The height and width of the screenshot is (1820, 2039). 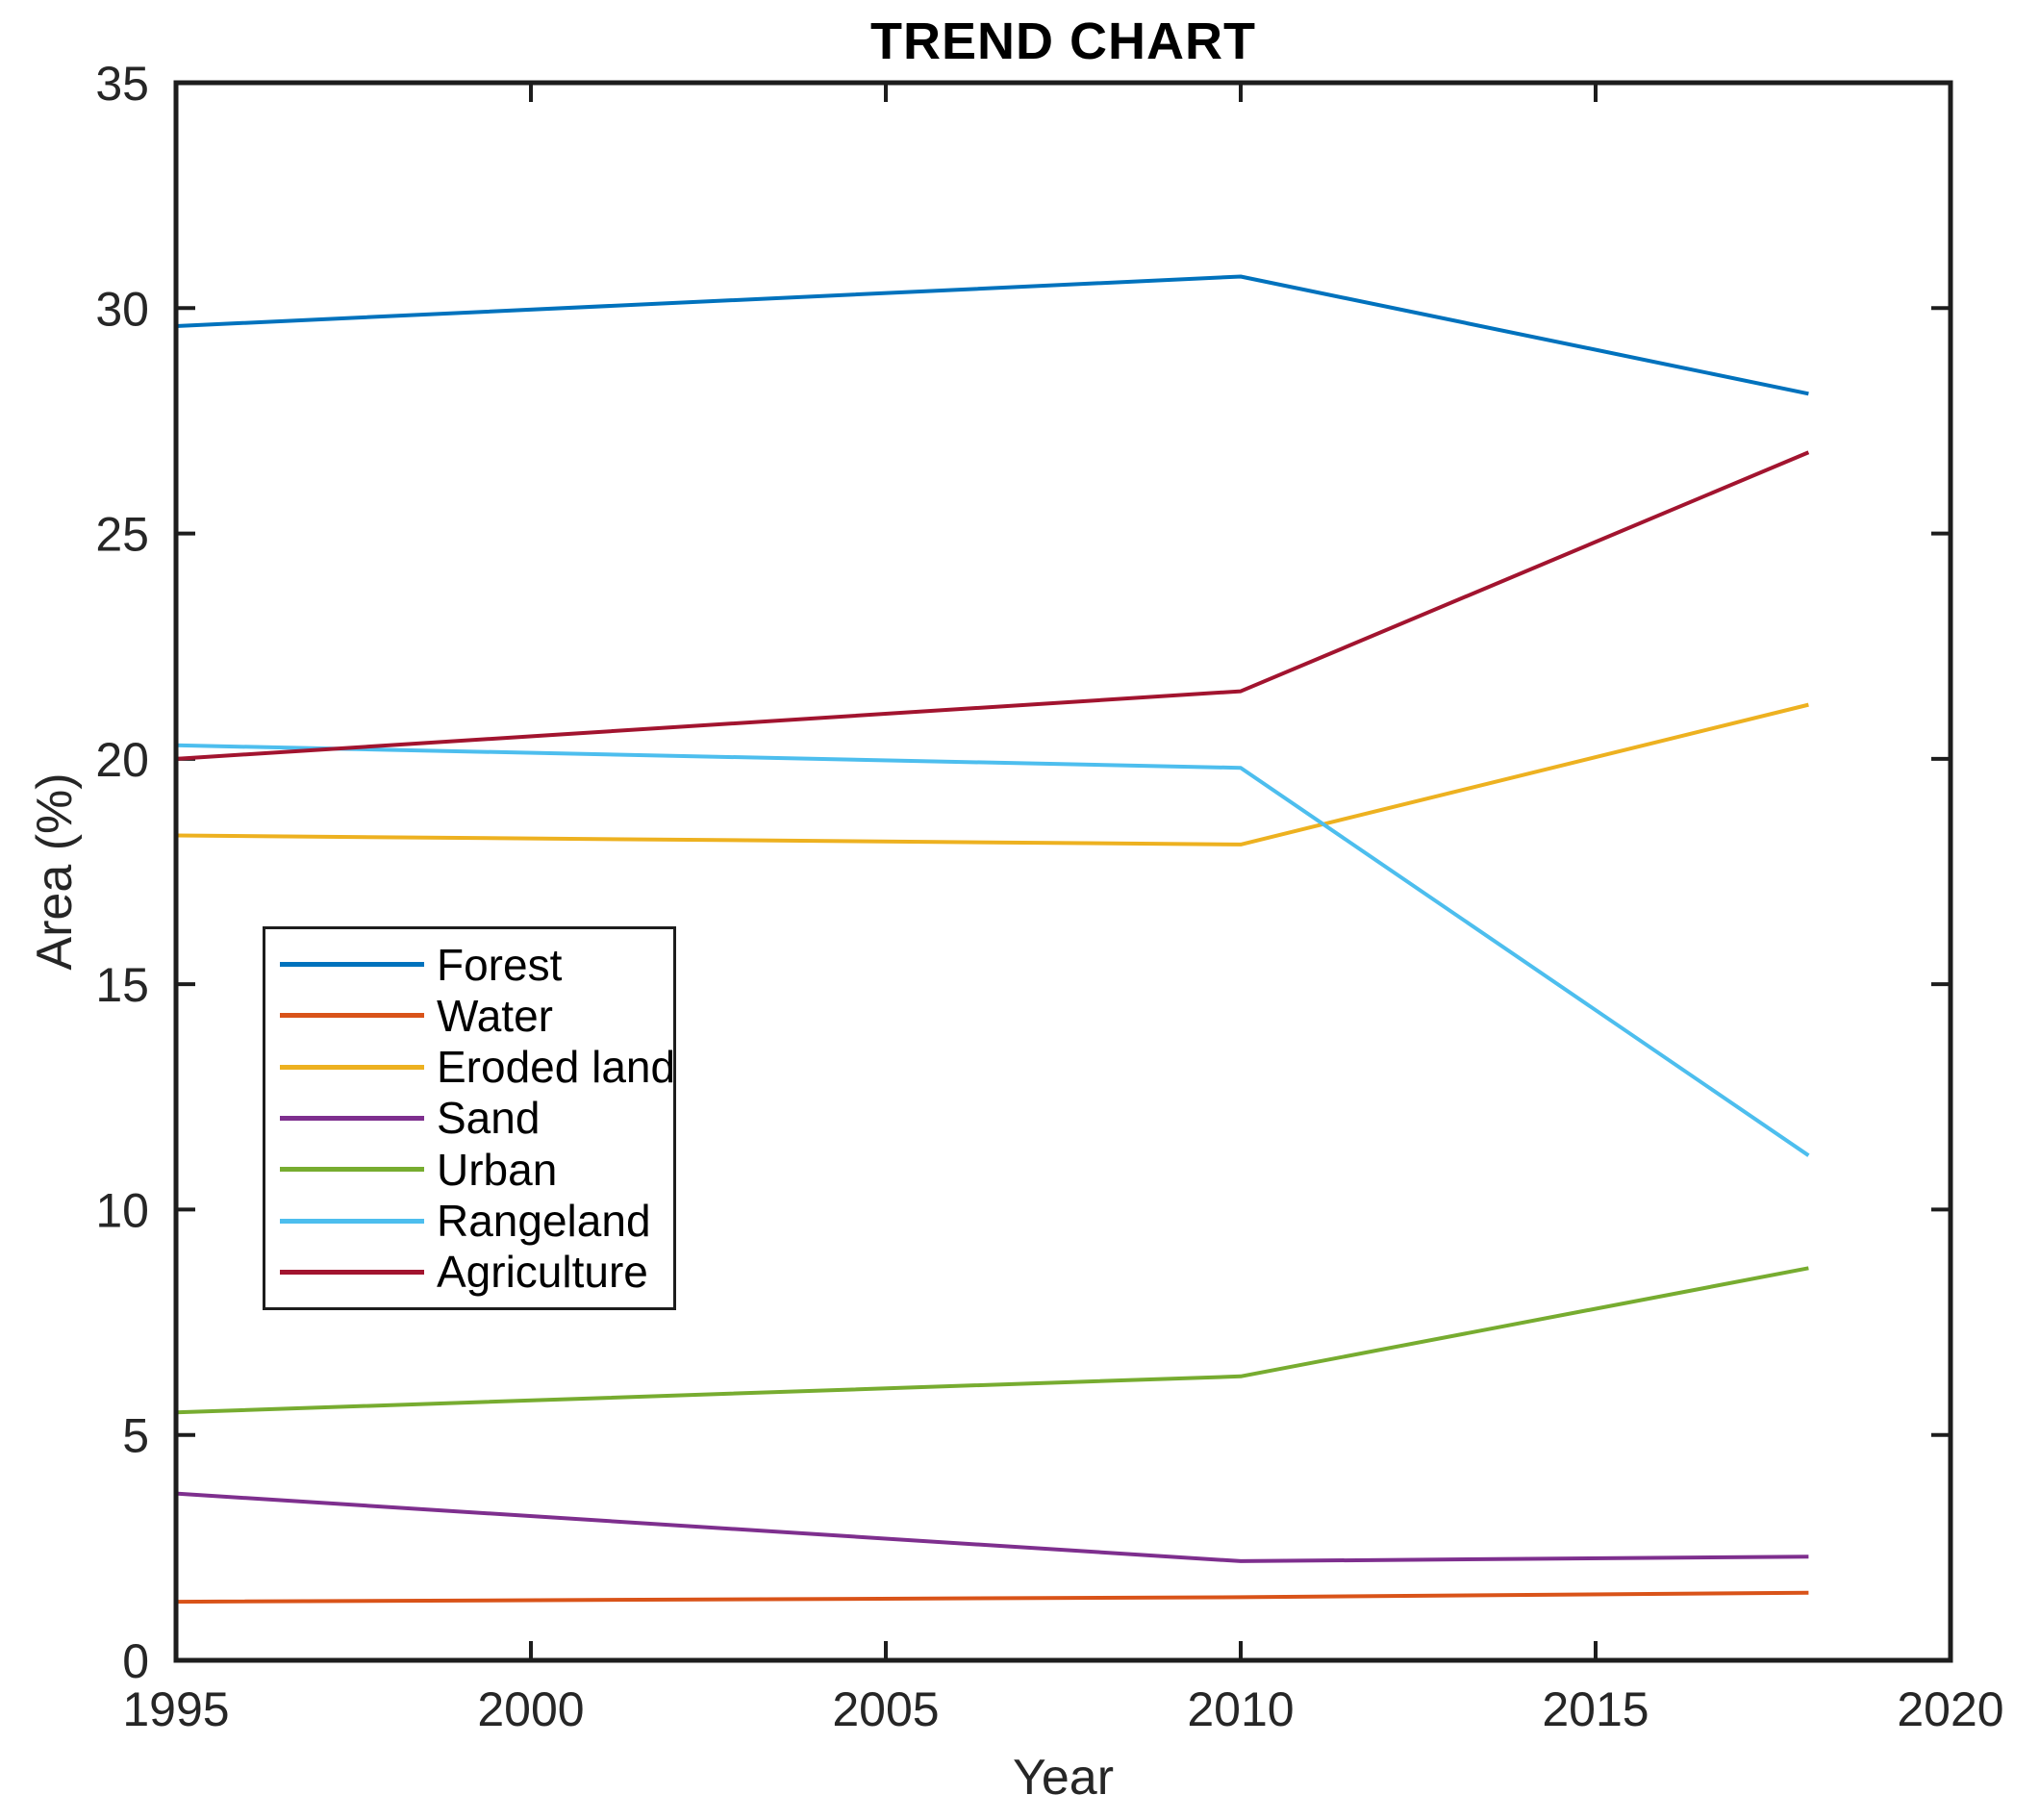 What do you see at coordinates (122, 84) in the screenshot?
I see `y-tick-label: 35` at bounding box center [122, 84].